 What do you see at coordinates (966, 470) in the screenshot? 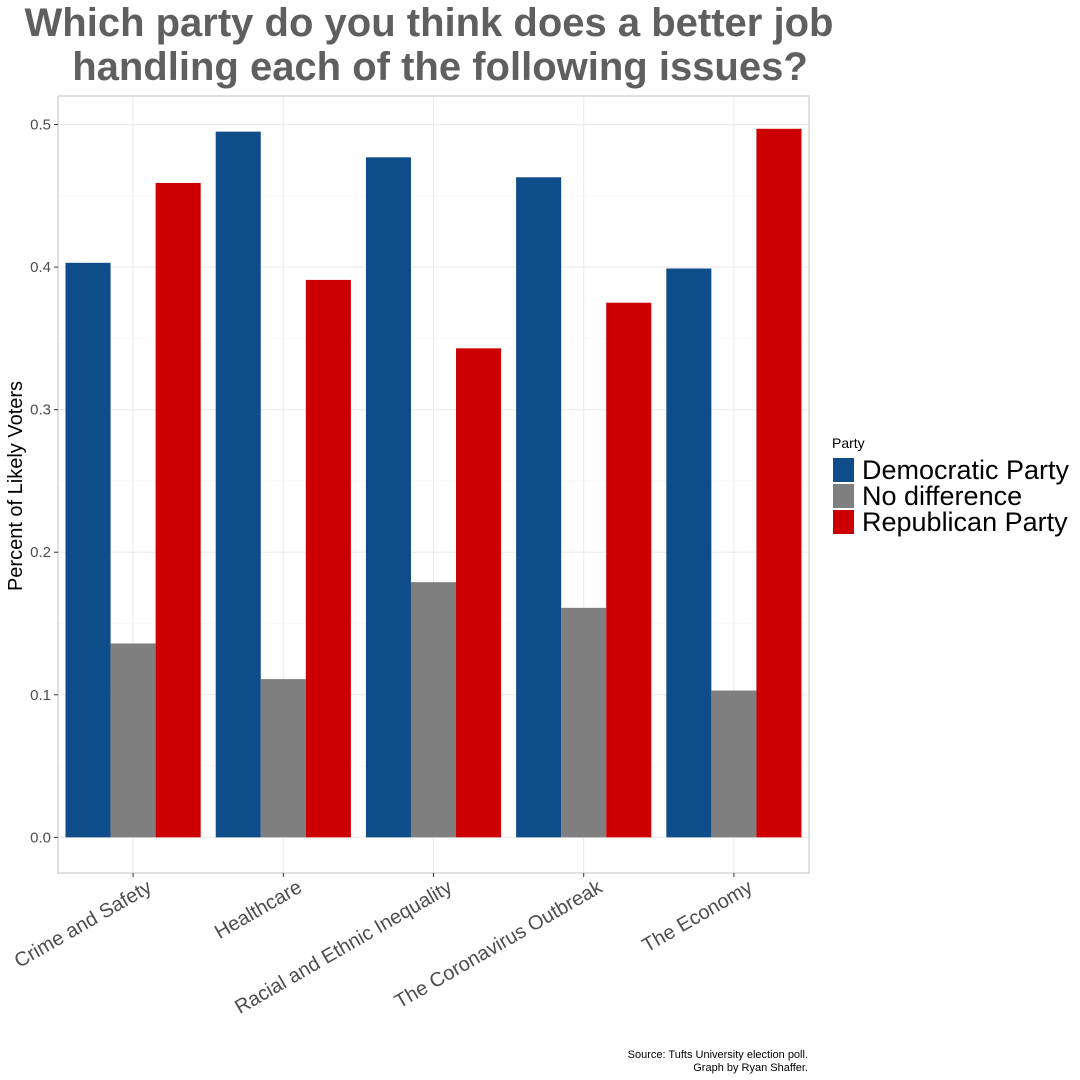
I see `legend-label: Democratic Party` at bounding box center [966, 470].